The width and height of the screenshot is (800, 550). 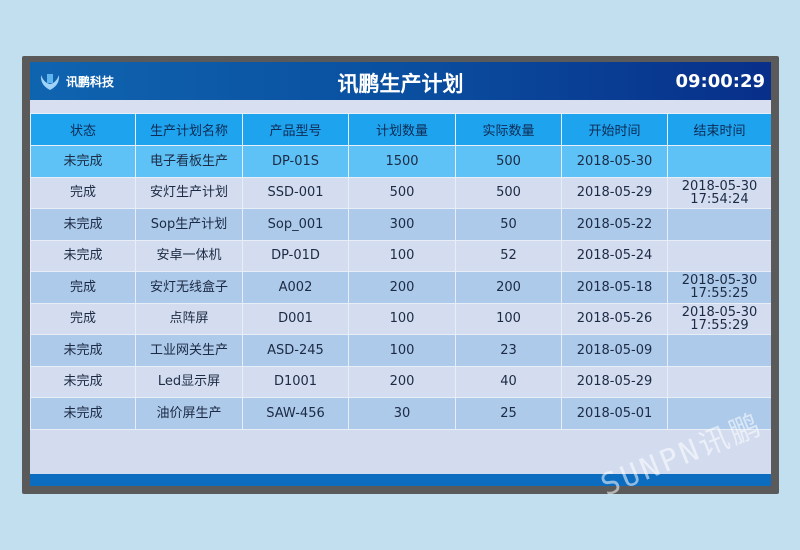 What do you see at coordinates (720, 81) in the screenshot?
I see `clock: 09:00:29` at bounding box center [720, 81].